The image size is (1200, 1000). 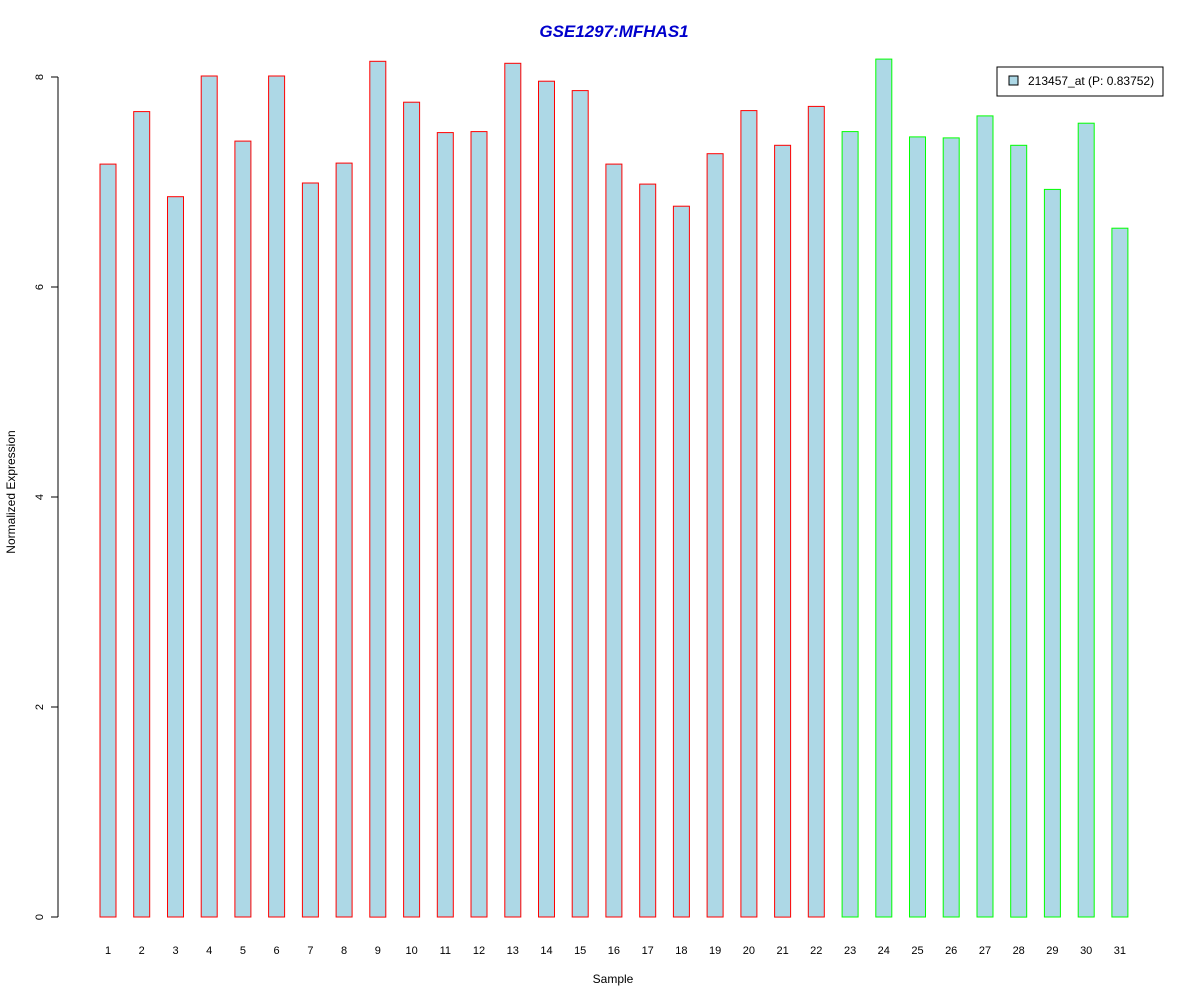 I want to click on x-tick-label: 24, so click(x=884, y=951).